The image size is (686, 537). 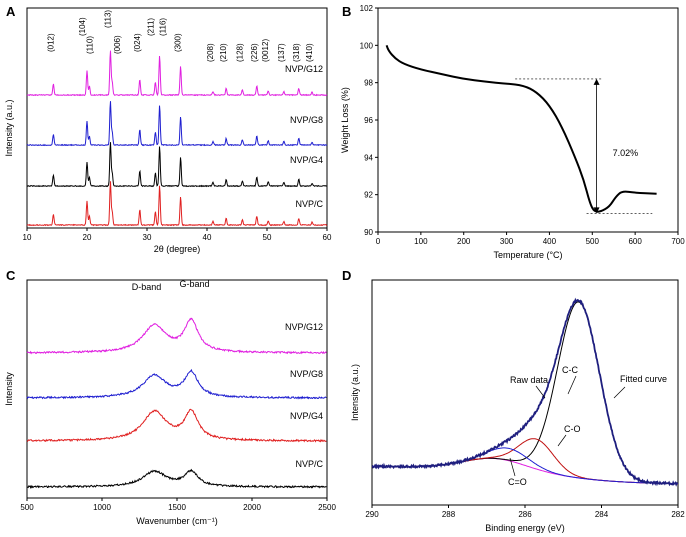 What do you see at coordinates (207, 237) in the screenshot?
I see `panel-a-x-tick-label: 40` at bounding box center [207, 237].